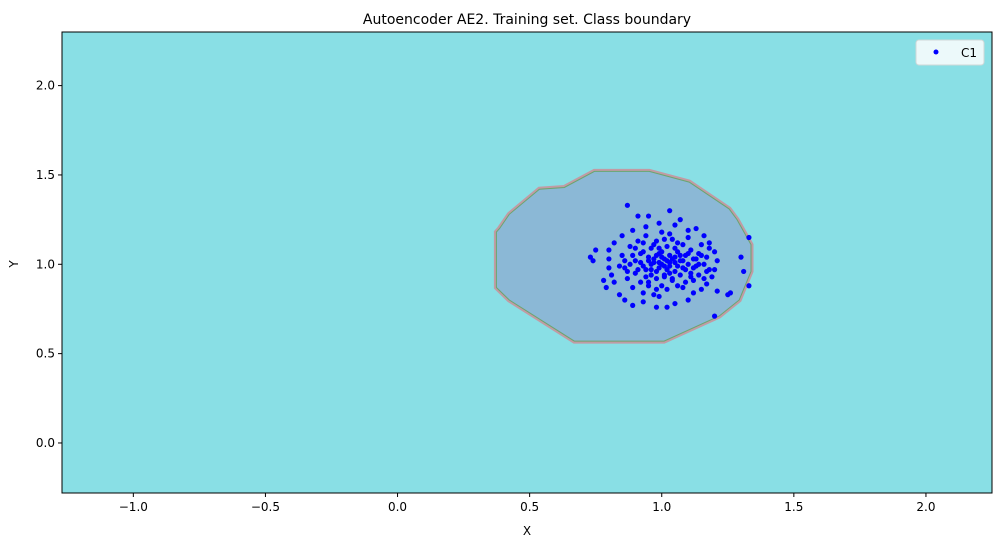  What do you see at coordinates (397, 507) in the screenshot?
I see `x-tick-label: 0.0` at bounding box center [397, 507].